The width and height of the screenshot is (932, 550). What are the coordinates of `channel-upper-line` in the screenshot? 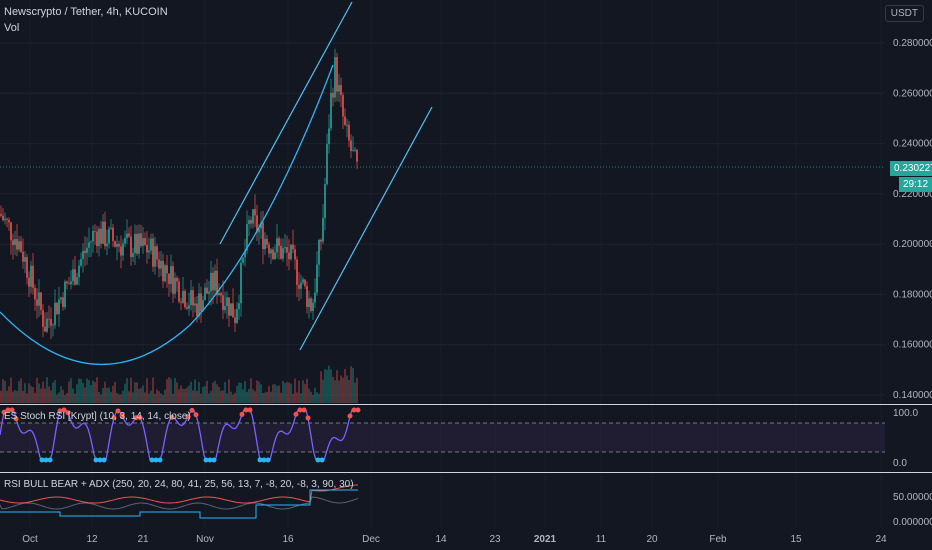 It's located at (286, 123).